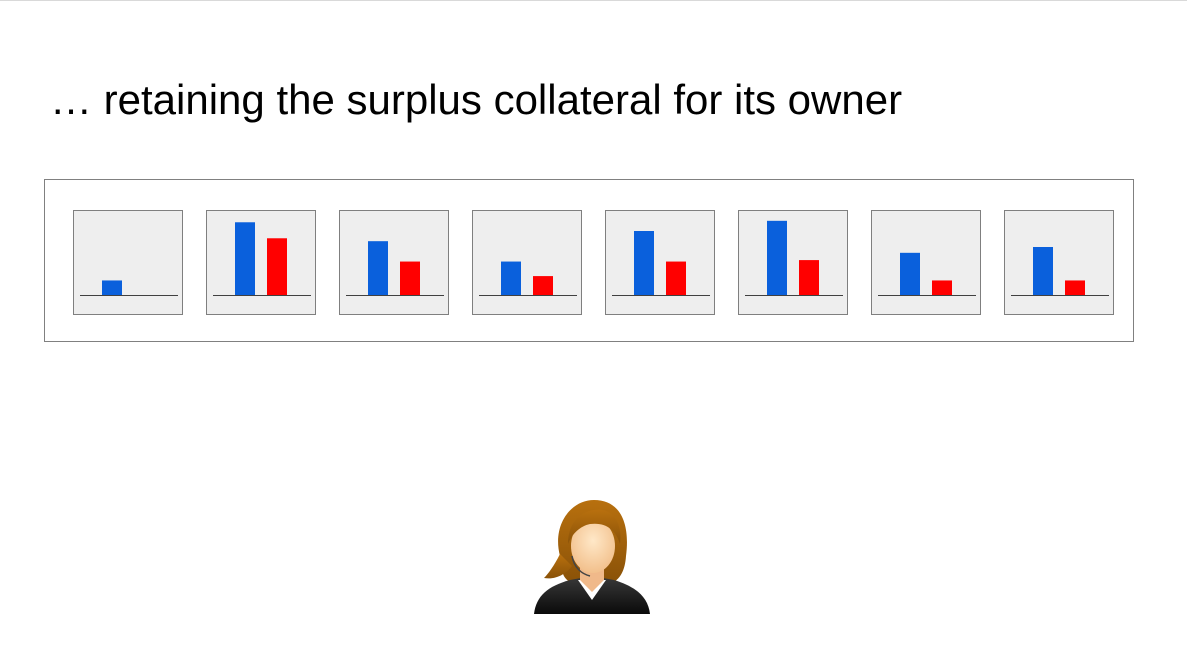 The height and width of the screenshot is (670, 1187). I want to click on owner-avatar, so click(592, 556).